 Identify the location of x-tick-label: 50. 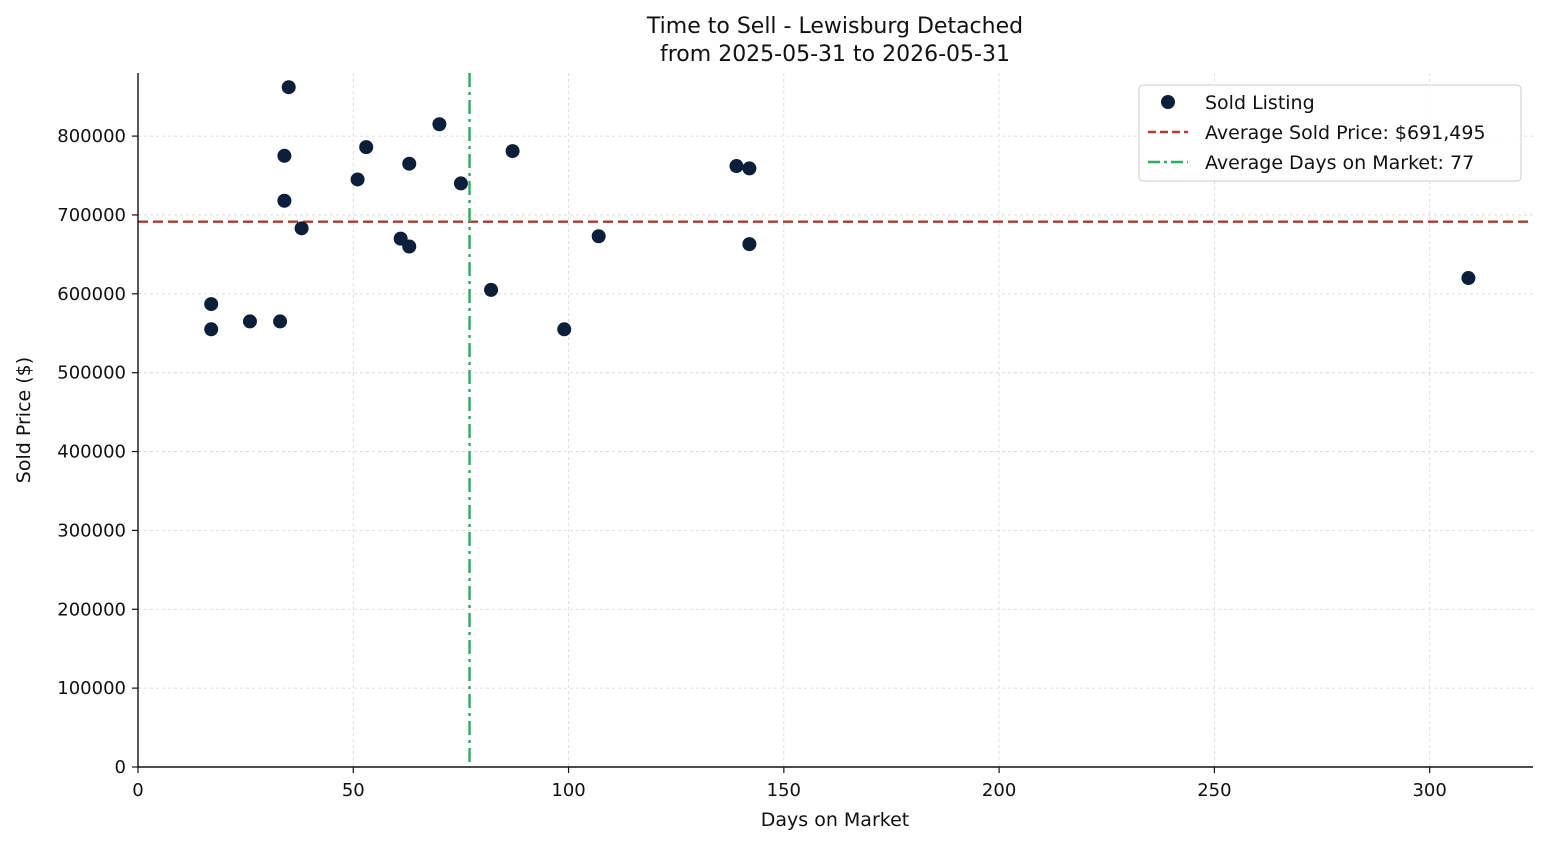
(353, 790).